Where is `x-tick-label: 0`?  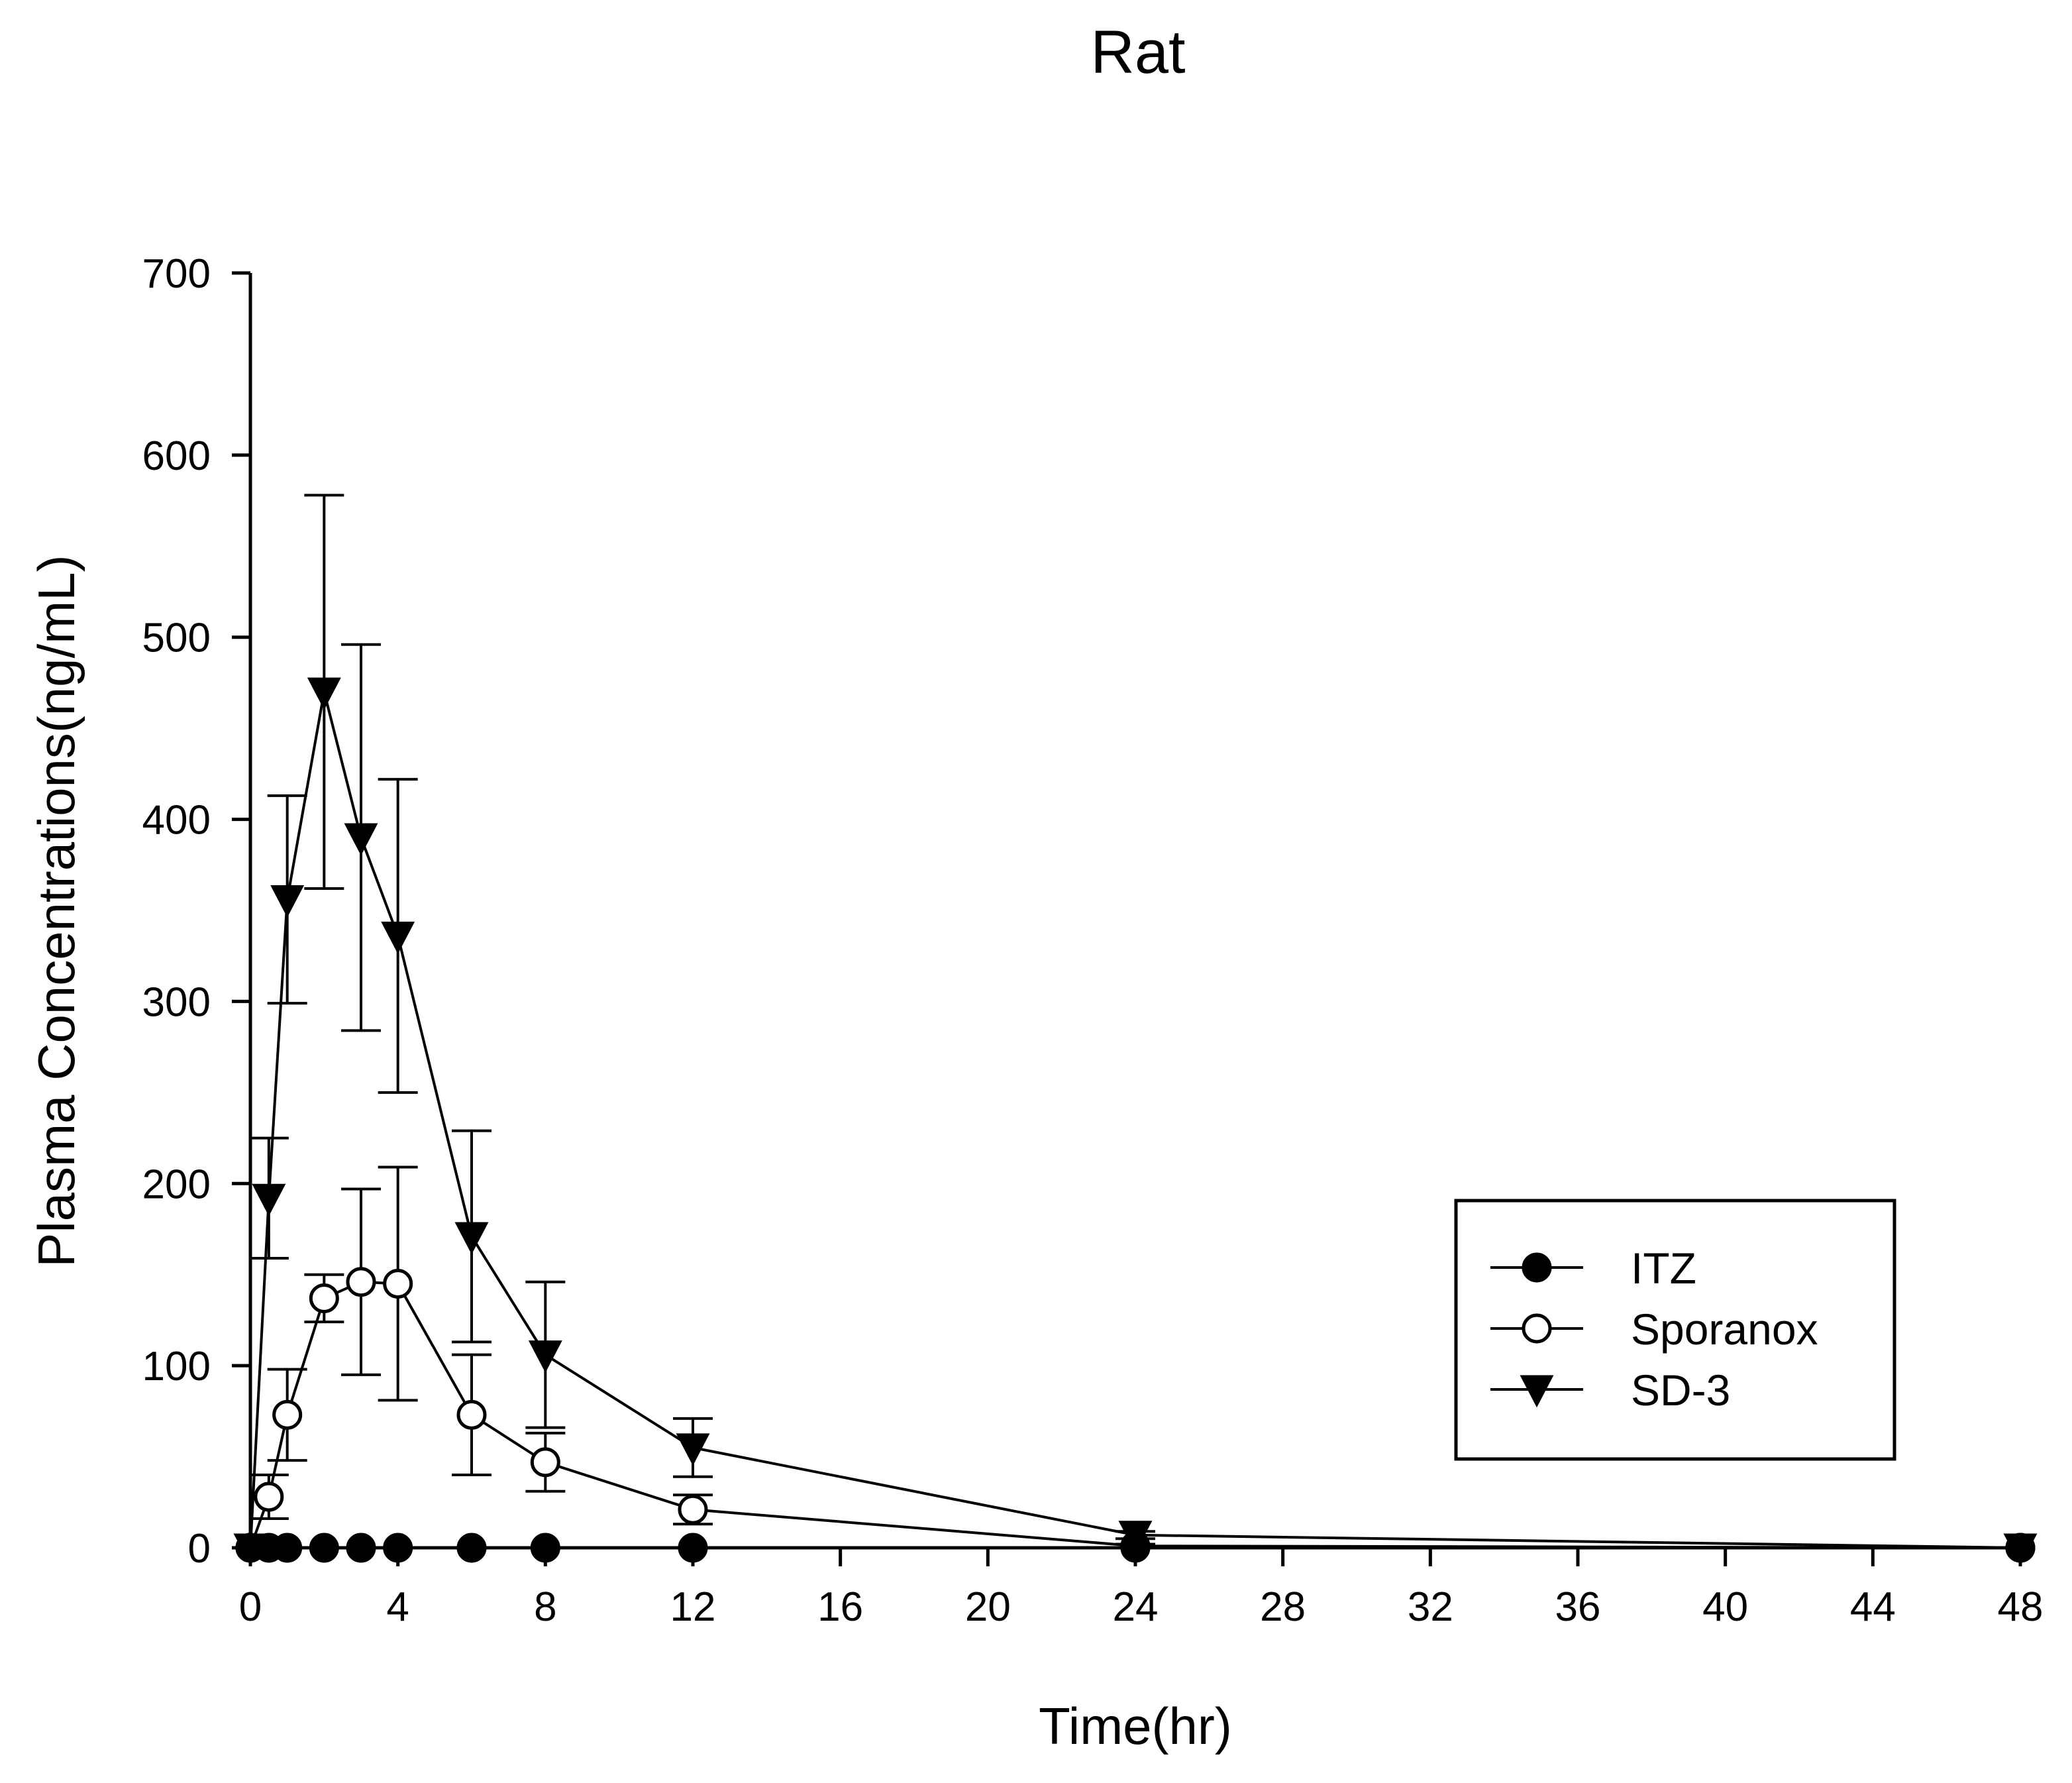
x-tick-label: 0 is located at coordinates (250, 1607).